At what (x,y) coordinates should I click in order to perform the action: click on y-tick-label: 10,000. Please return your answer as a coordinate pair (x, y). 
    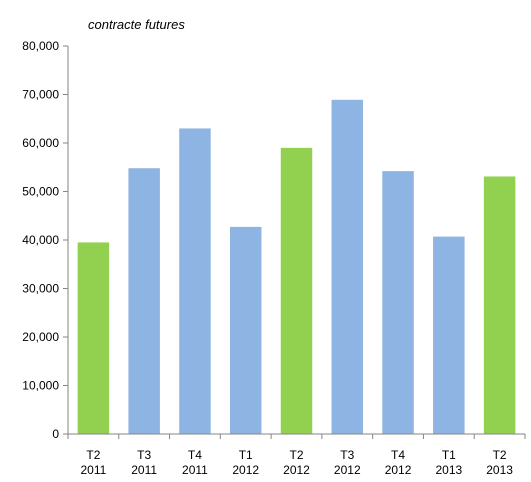
    Looking at the image, I should click on (40, 386).